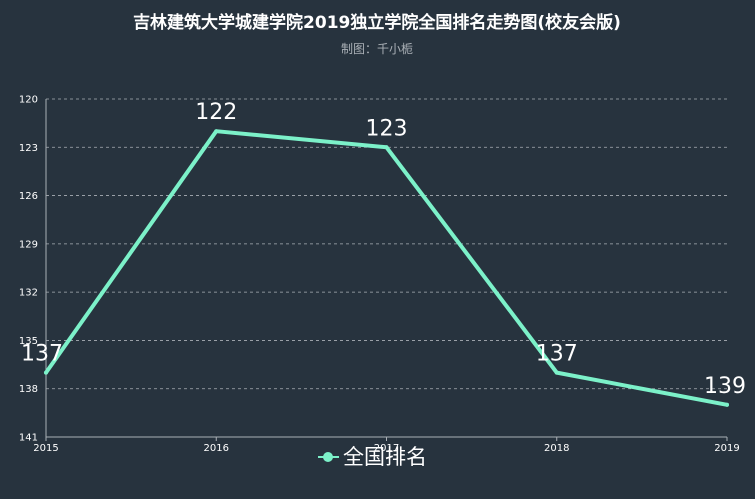 The height and width of the screenshot is (499, 755). I want to click on x-tick-label: 2015, so click(45, 448).